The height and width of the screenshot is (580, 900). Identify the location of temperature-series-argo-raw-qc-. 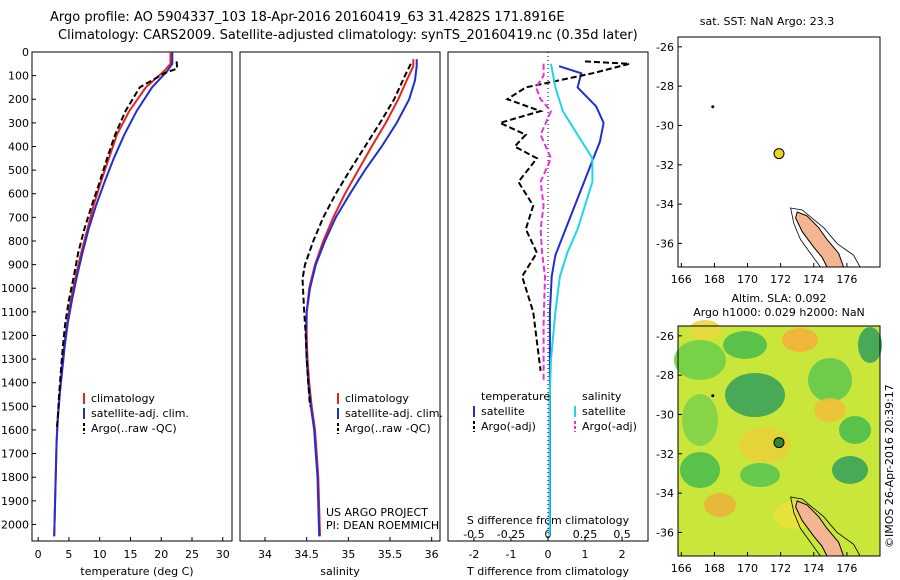
(117, 246).